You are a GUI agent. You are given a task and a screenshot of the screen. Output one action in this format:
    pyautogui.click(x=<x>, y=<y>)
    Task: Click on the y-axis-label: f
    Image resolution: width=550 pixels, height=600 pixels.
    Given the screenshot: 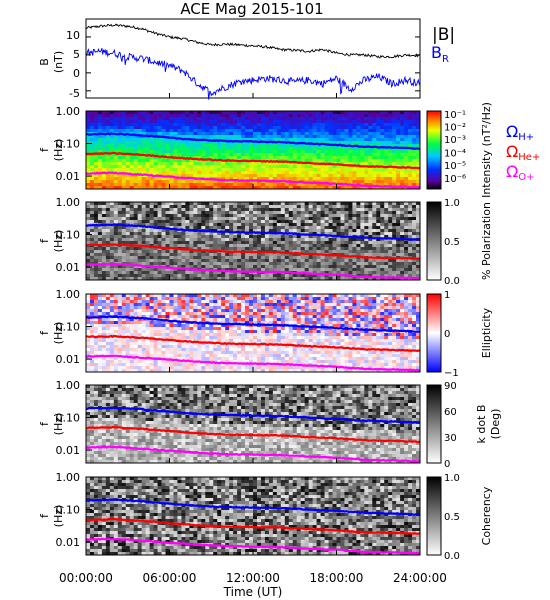 What is the action you would take?
    pyautogui.click(x=44, y=240)
    